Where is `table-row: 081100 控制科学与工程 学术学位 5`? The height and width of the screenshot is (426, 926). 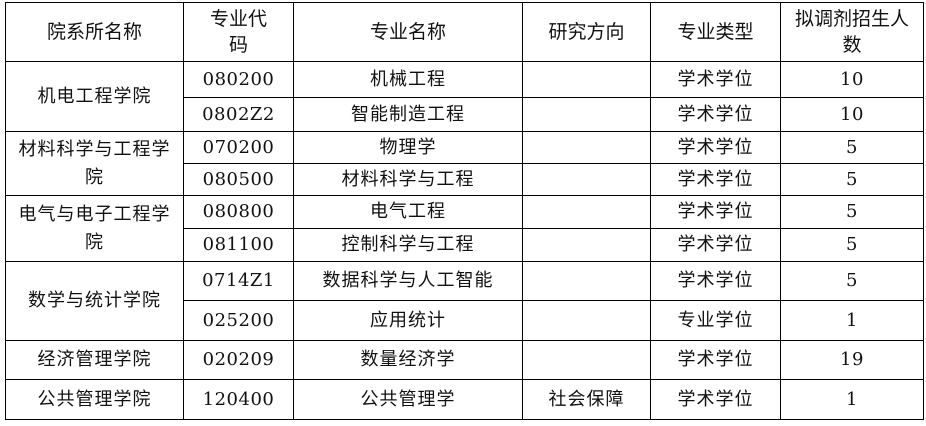
table-row: 081100 控制科学与工程 学术学位 5 is located at coordinates (465, 245).